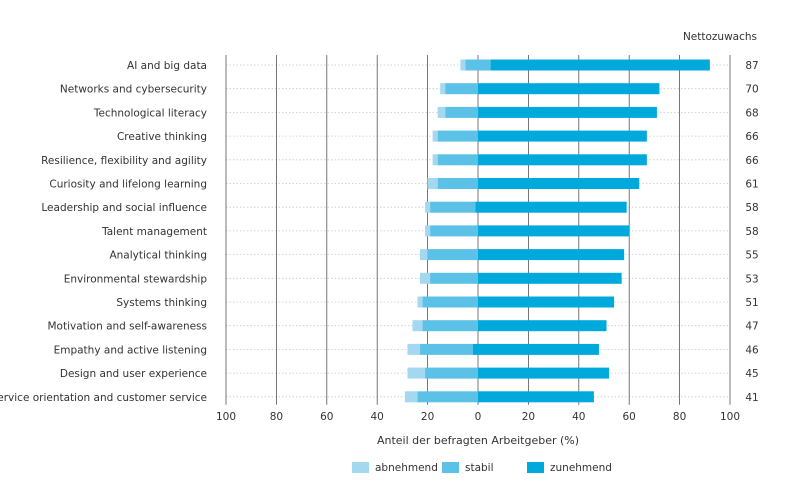 The image size is (800, 486). Describe the element at coordinates (581, 468) in the screenshot. I see `legend-label: zunehmend` at that location.